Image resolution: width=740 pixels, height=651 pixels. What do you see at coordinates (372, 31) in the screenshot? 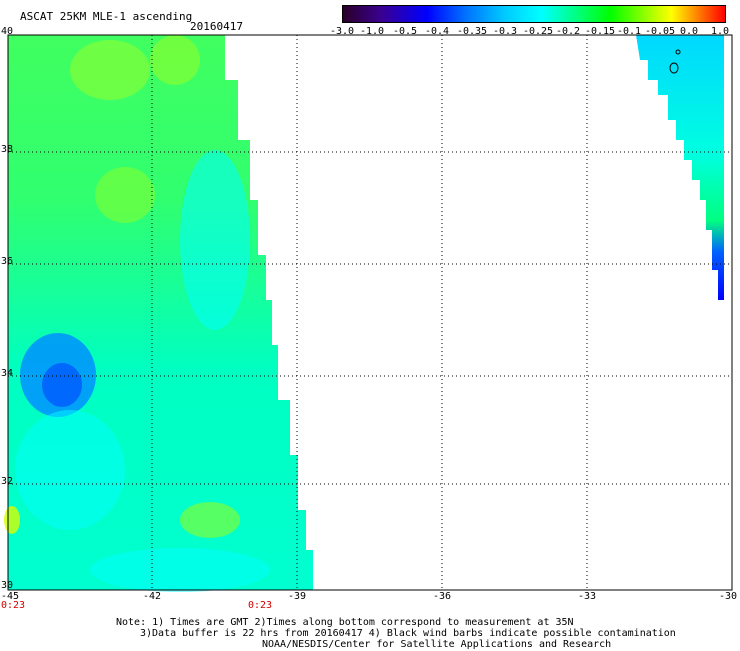
I see `colorbar-label: -1.0` at bounding box center [372, 31].